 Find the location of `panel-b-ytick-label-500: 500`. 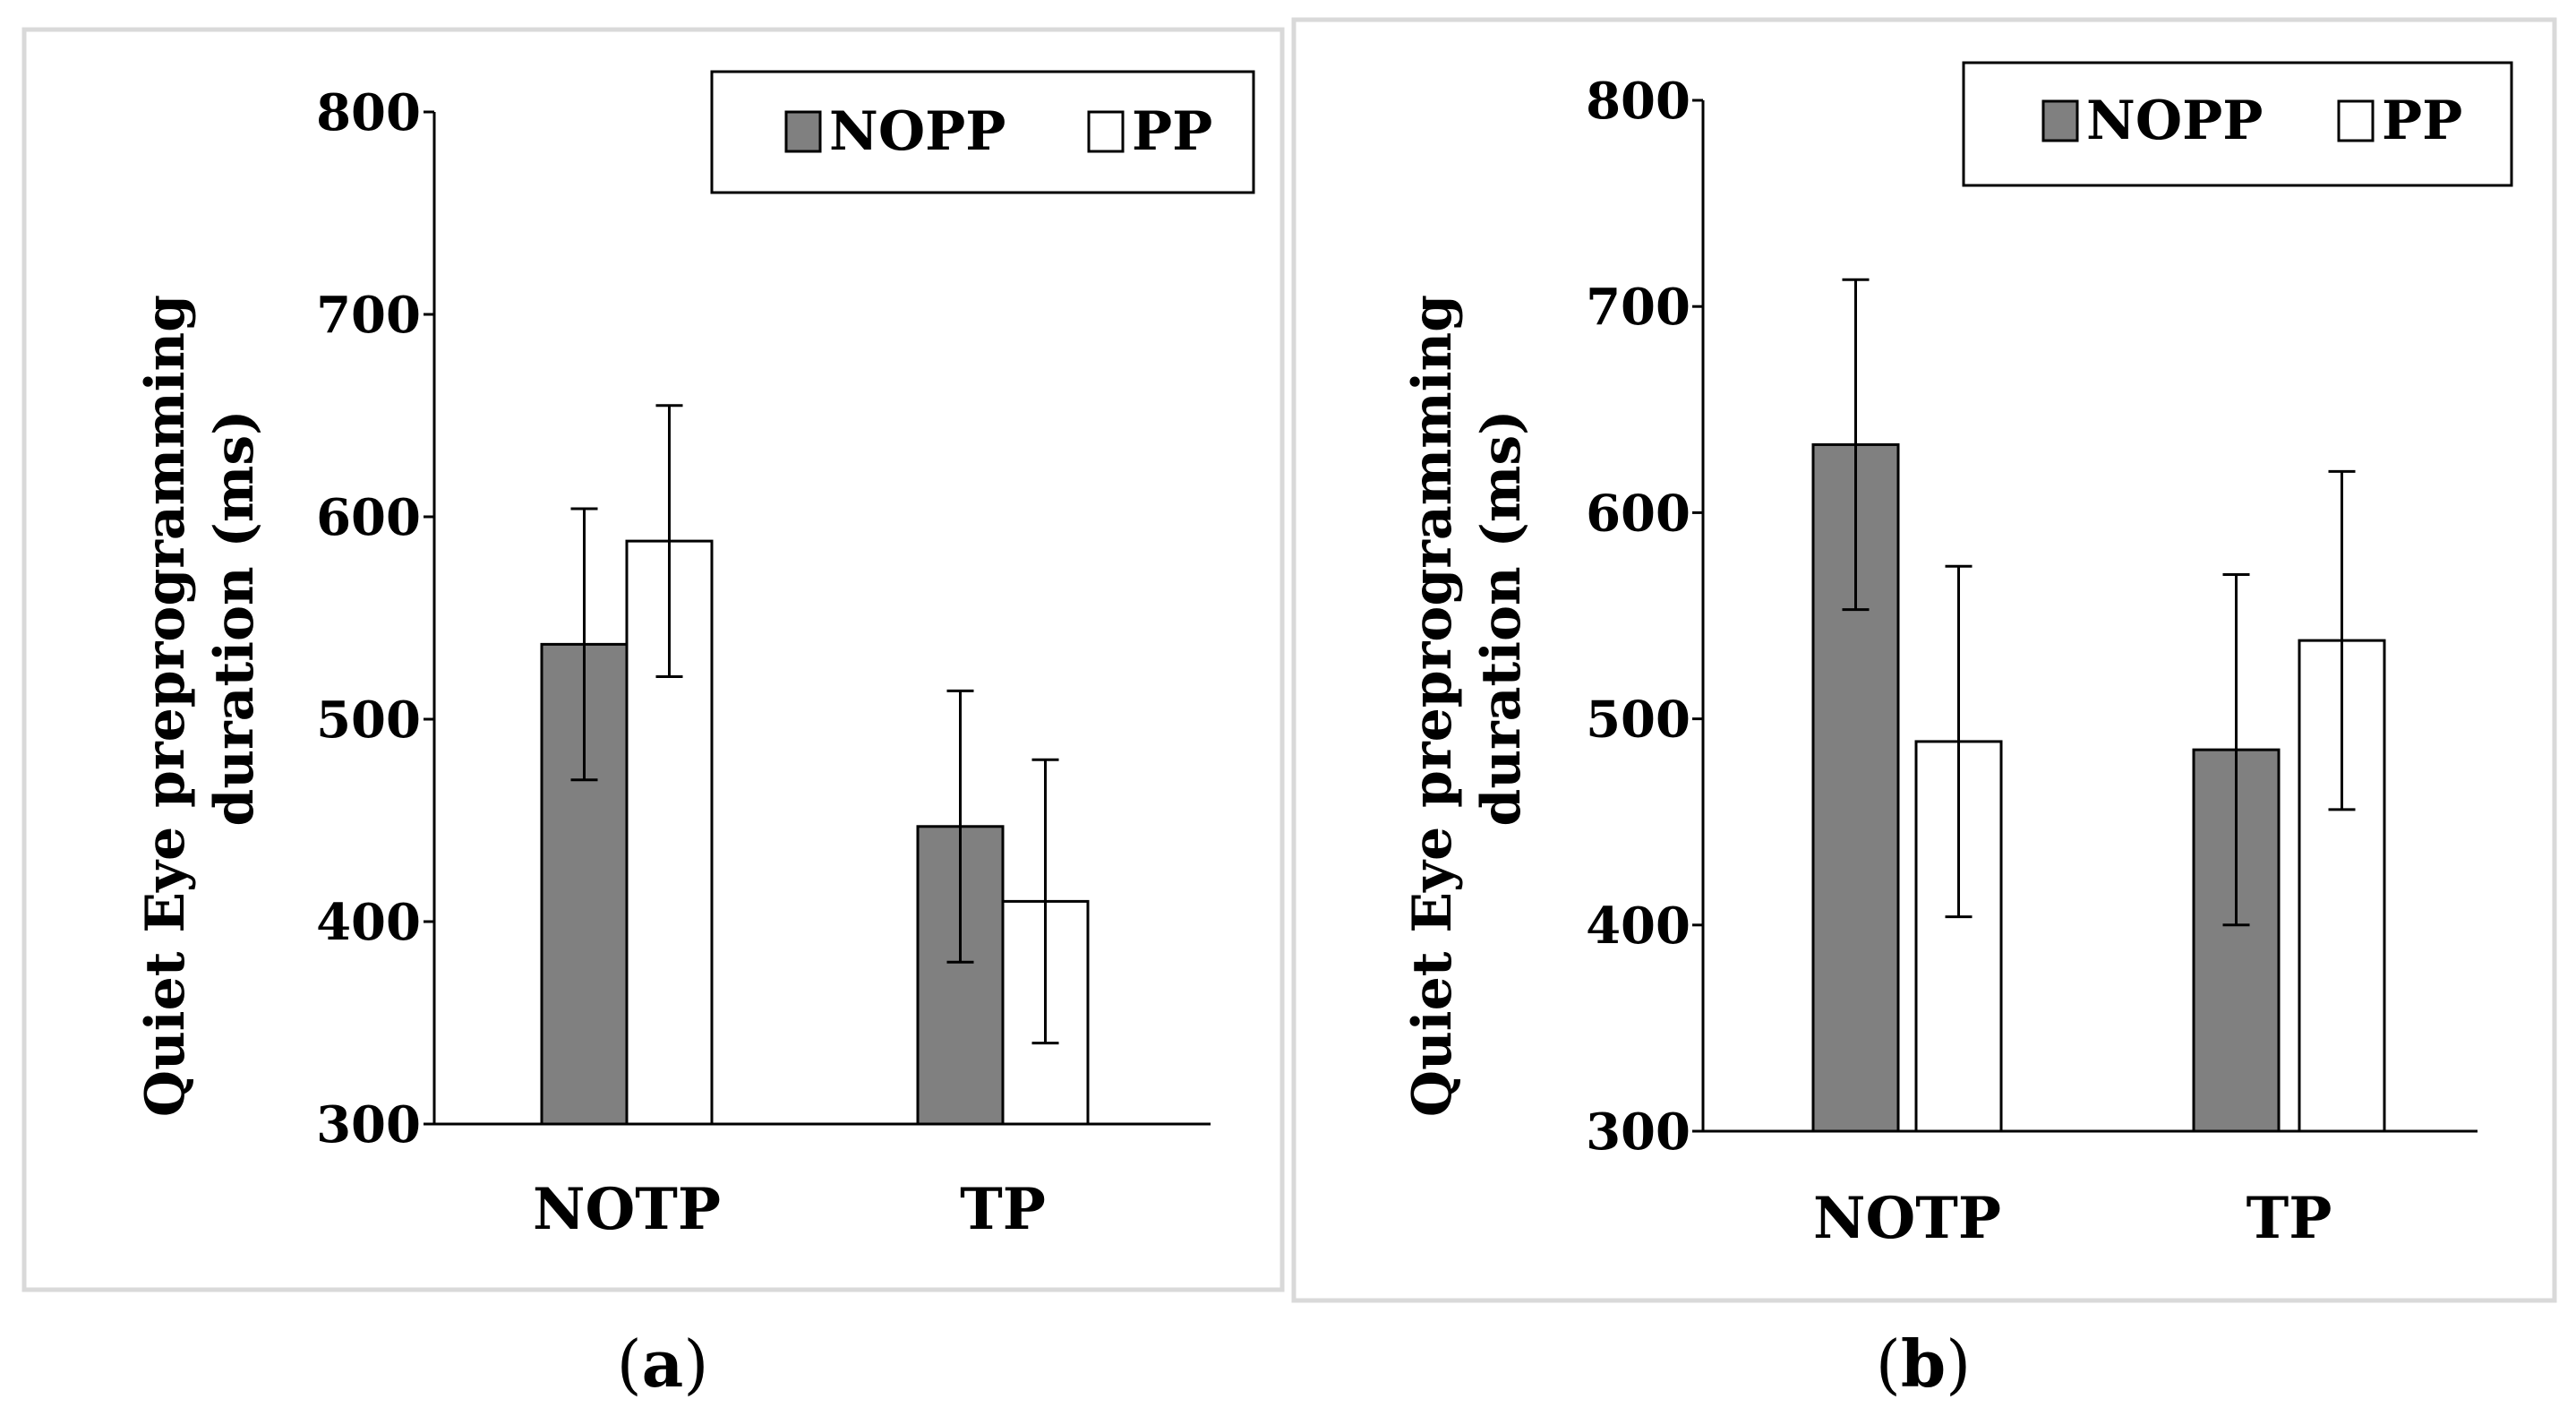

panel-b-ytick-label-500: 500 is located at coordinates (1638, 720).